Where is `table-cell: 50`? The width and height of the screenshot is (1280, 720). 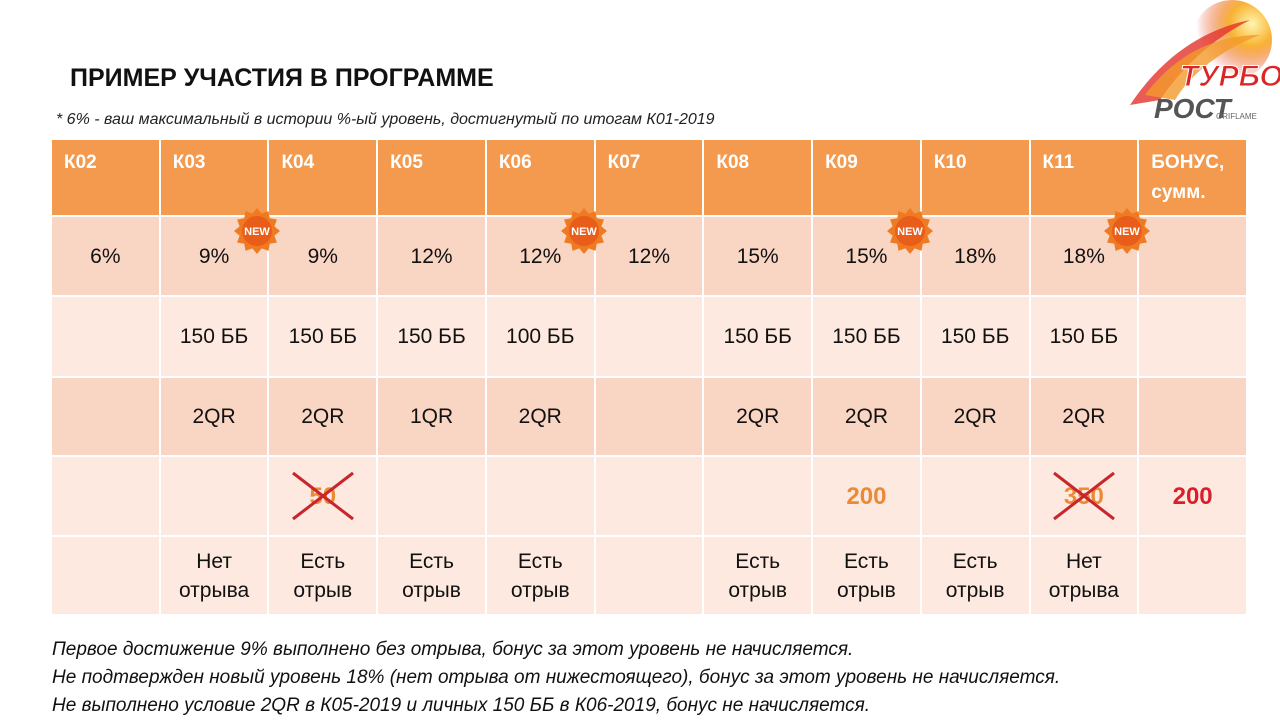
table-cell: 50 is located at coordinates (323, 496).